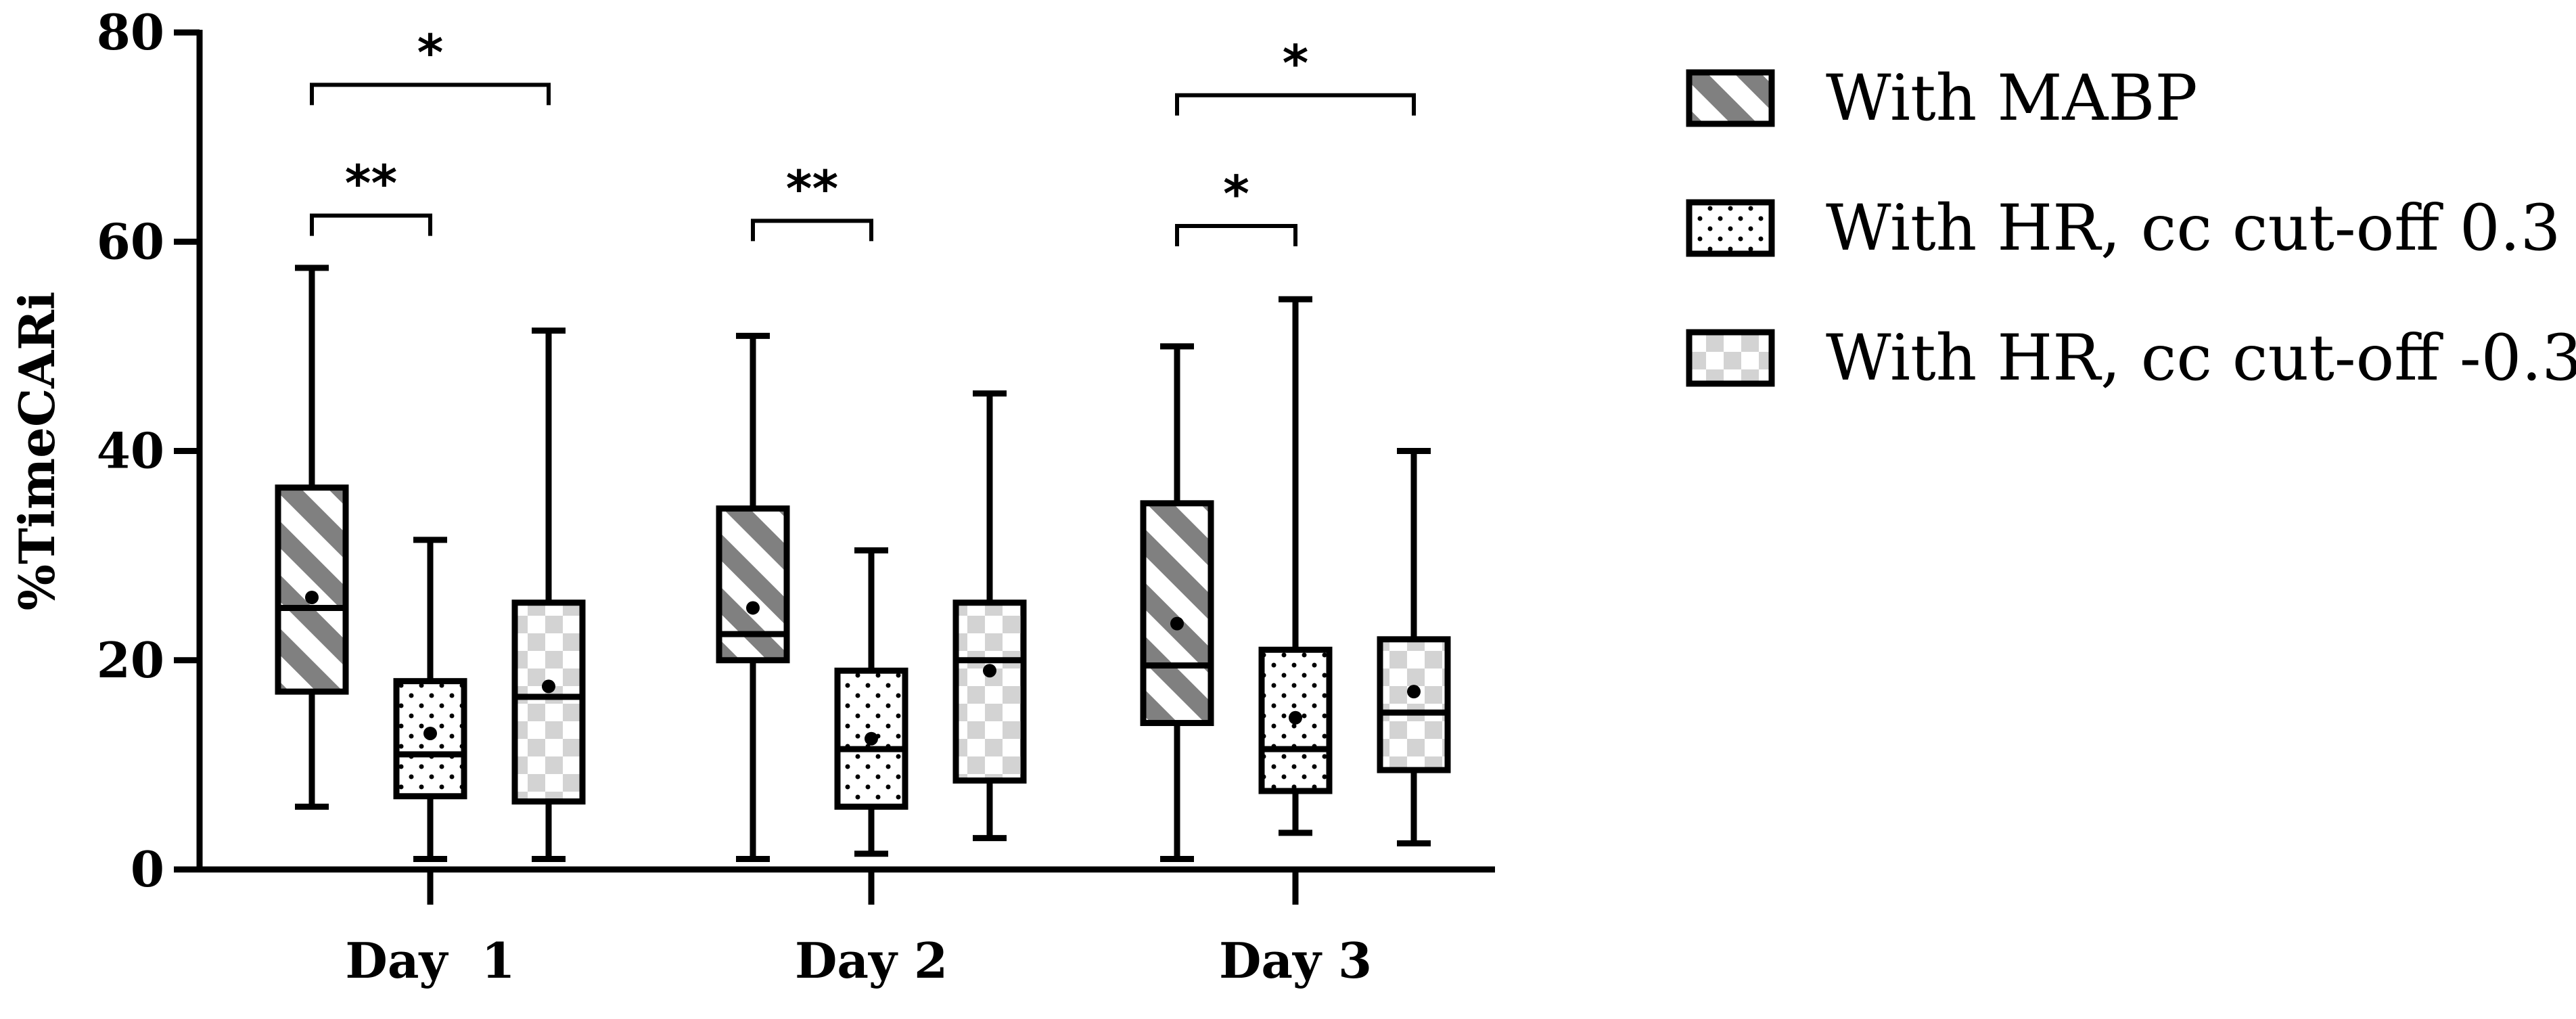 Image resolution: width=2576 pixels, height=1019 pixels. I want to click on y-tick-label: 0, so click(147, 869).